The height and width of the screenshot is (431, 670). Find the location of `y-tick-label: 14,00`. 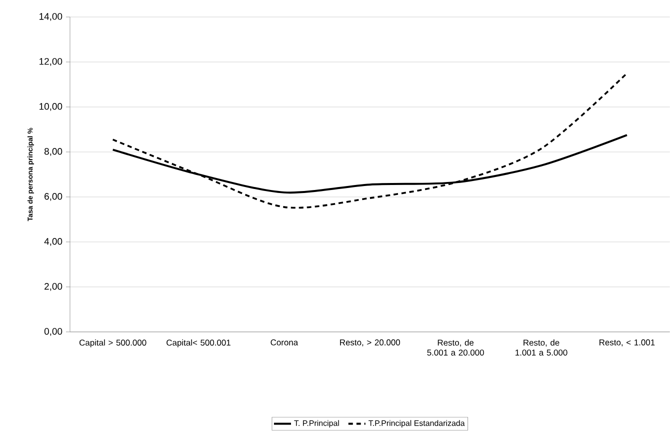

y-tick-label: 14,00 is located at coordinates (51, 17).